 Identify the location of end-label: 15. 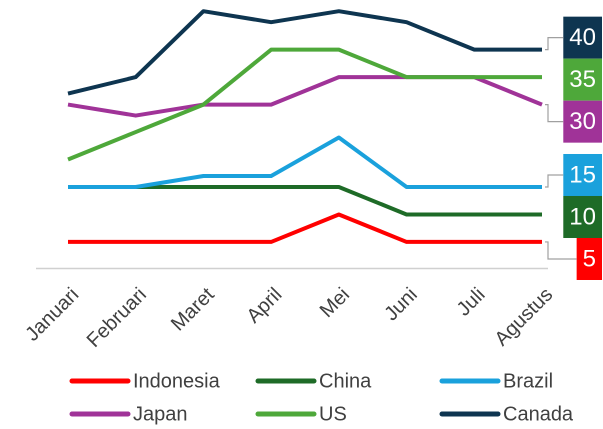
(582, 174).